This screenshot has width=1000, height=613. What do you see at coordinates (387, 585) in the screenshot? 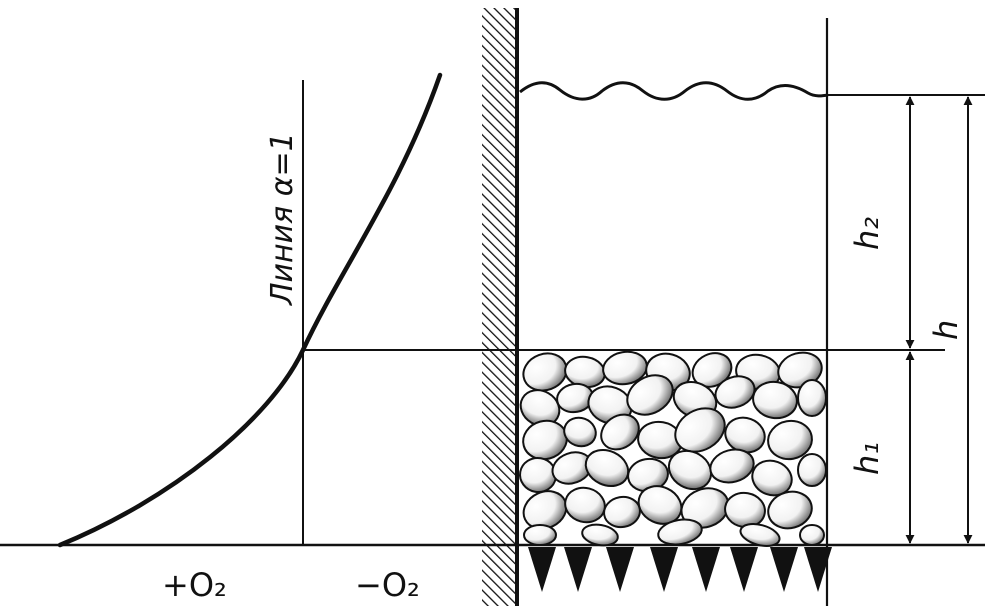
I see `negative-oxygen-label: −O₂` at bounding box center [387, 585].